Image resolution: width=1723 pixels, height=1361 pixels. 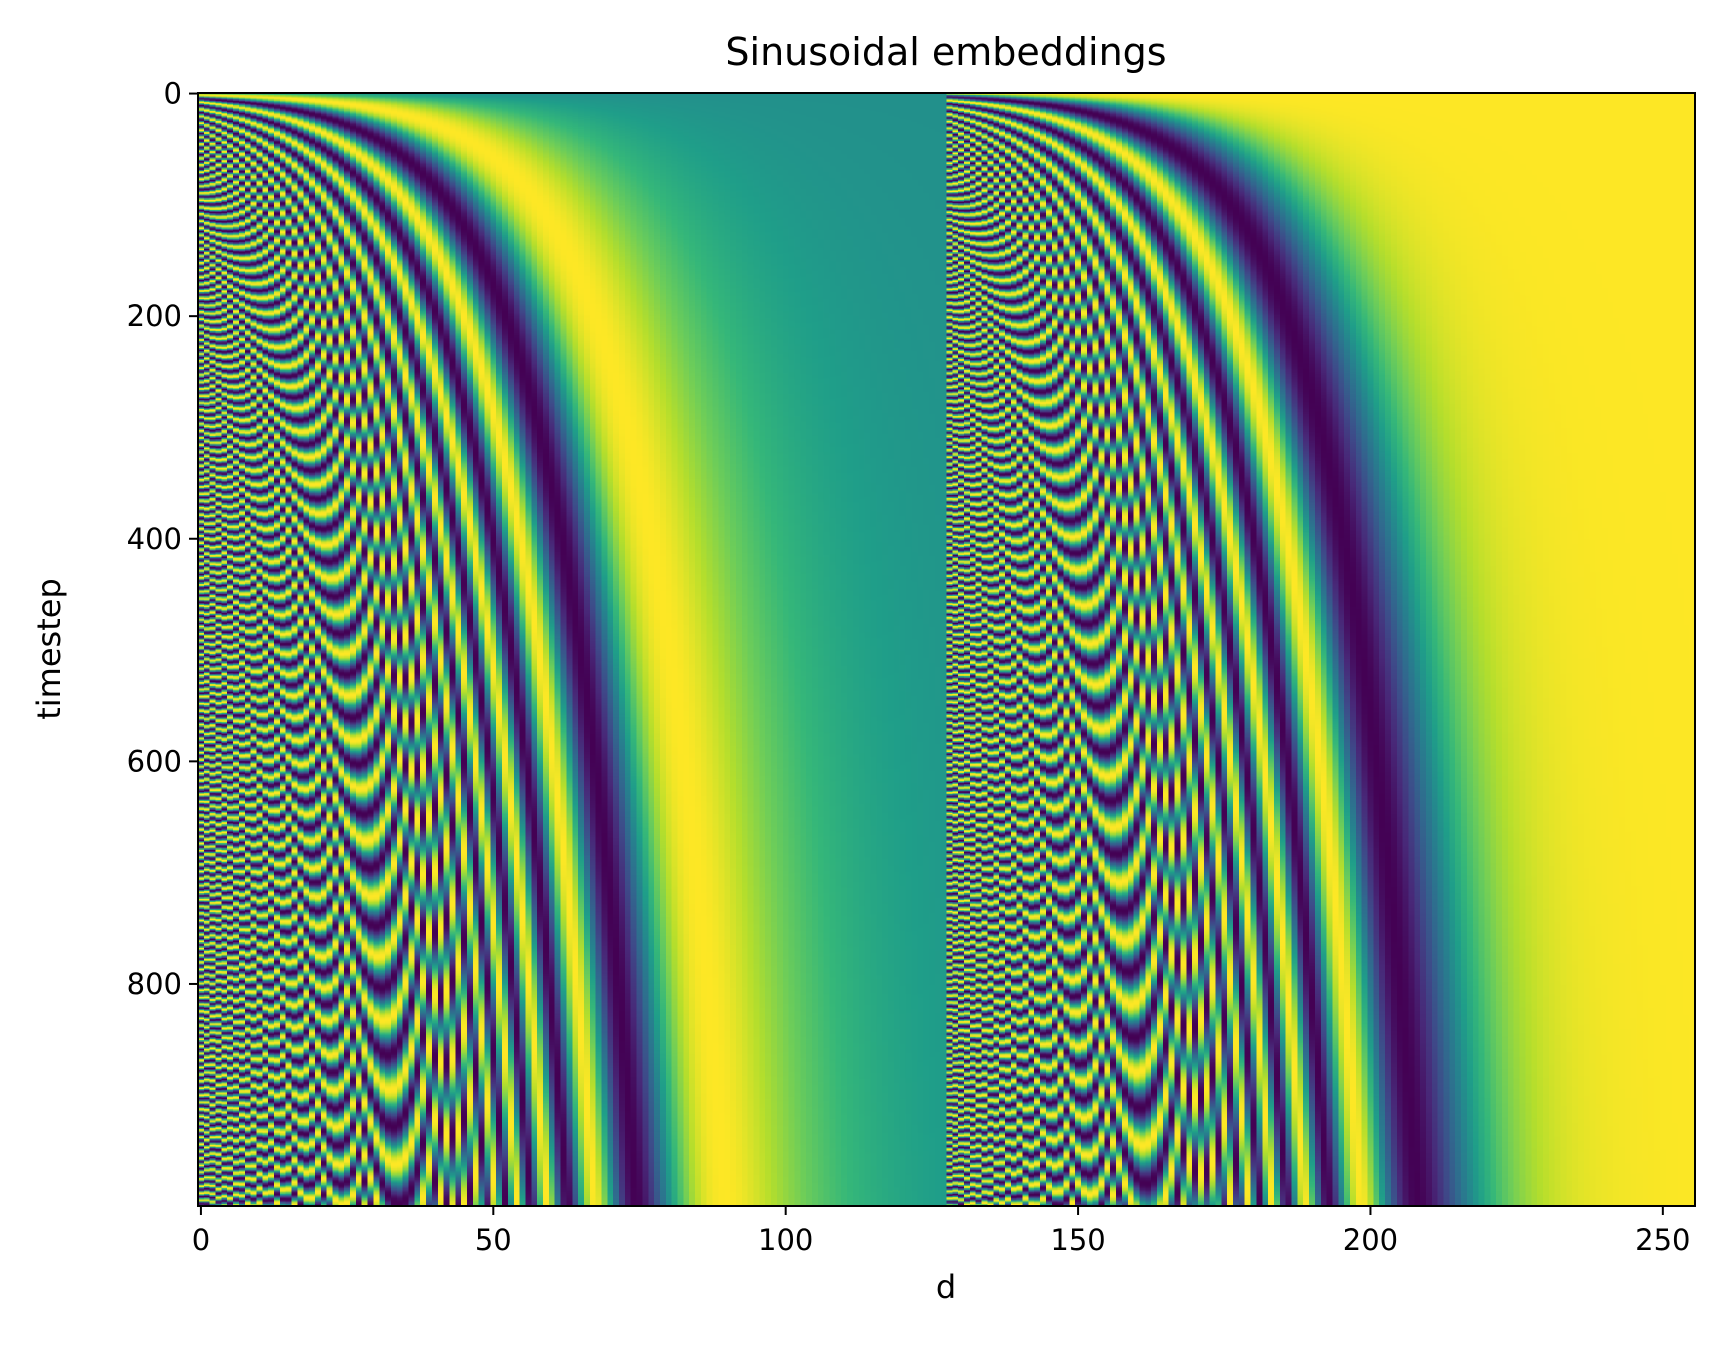 What do you see at coordinates (154, 539) in the screenshot?
I see `y-tick-label: 400` at bounding box center [154, 539].